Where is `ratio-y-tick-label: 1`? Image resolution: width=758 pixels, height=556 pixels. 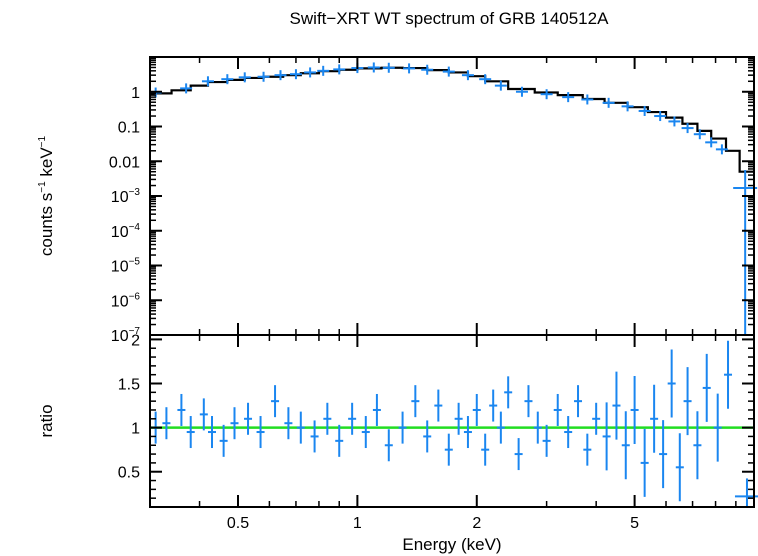
ratio-y-tick-label: 1 is located at coordinates (135, 429).